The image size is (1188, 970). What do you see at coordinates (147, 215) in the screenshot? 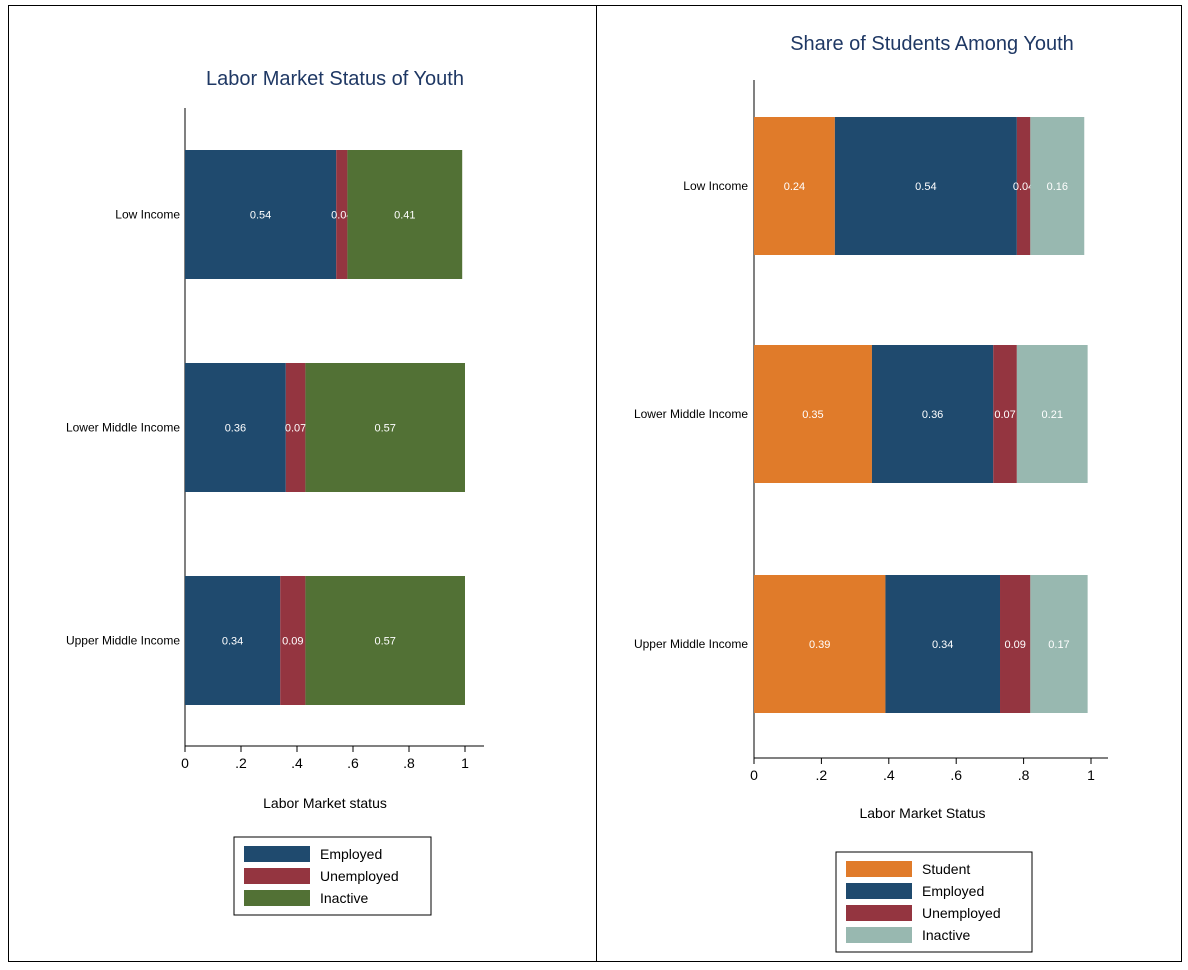
I see `chart1-category-label-low-income: Low Income` at bounding box center [147, 215].